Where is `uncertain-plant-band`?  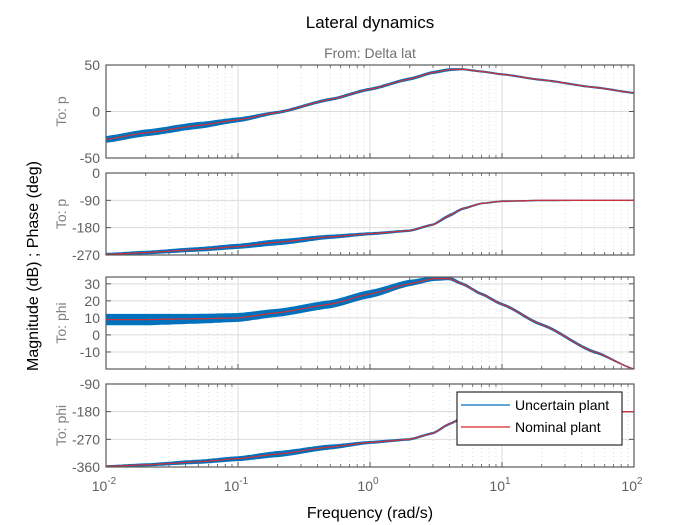
uncertain-plant-band is located at coordinates (370, 105).